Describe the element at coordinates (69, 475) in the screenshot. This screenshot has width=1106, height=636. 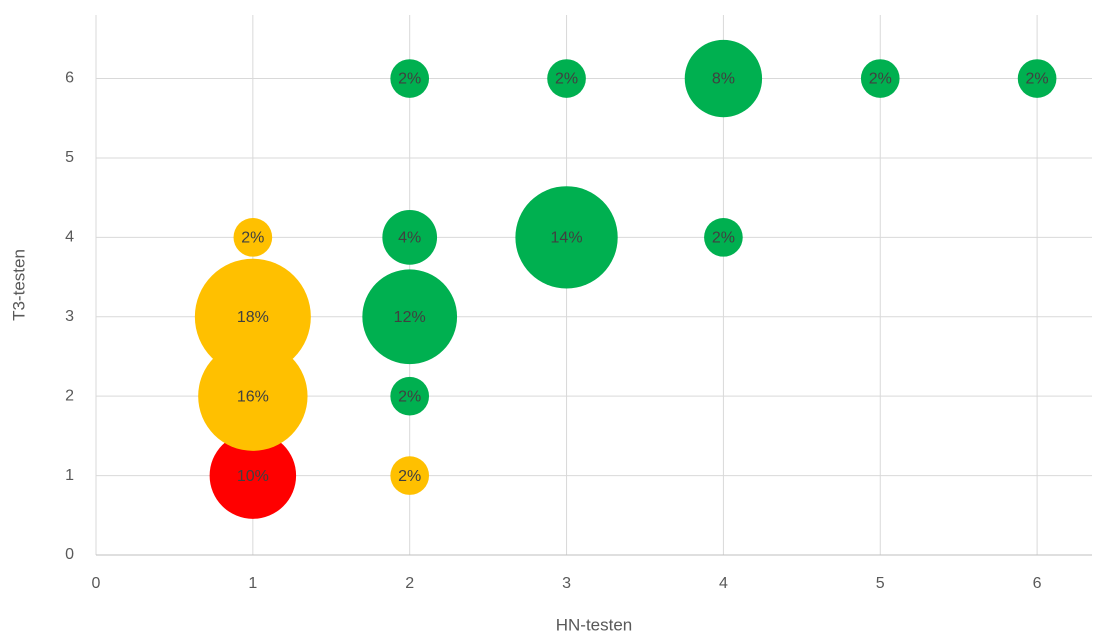
I see `y-tick-label: 1` at that location.